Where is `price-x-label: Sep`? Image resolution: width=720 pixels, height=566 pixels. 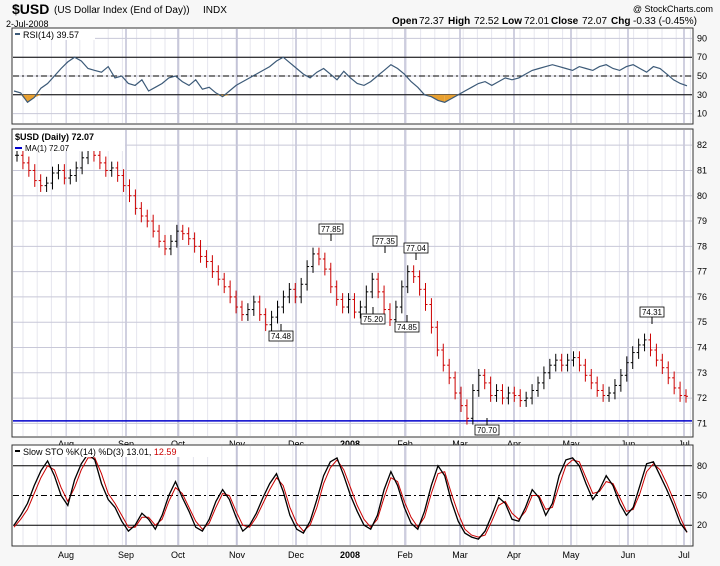 price-x-label: Sep is located at coordinates (126, 444).